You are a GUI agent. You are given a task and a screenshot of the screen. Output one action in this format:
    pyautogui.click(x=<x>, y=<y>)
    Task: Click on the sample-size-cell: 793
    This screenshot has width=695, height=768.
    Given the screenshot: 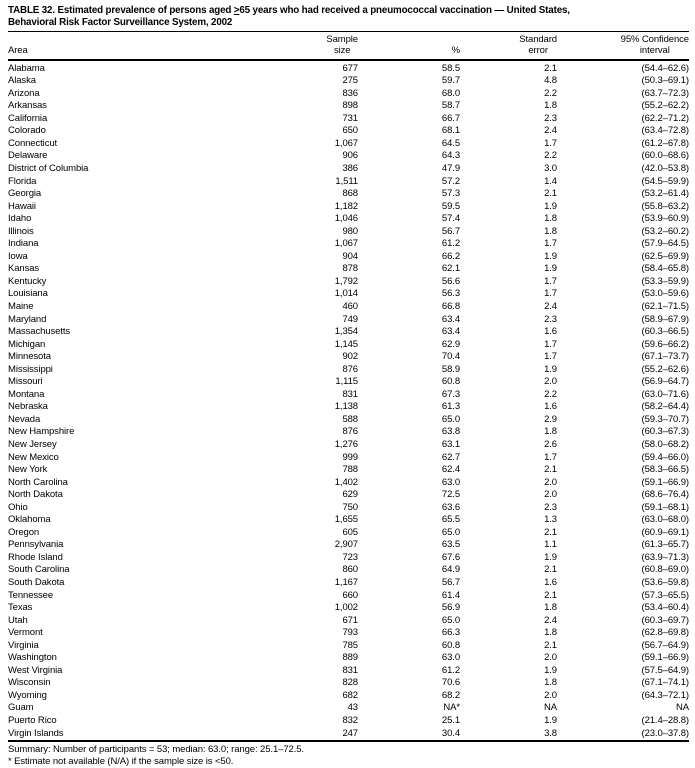 What is the action you would take?
    pyautogui.click(x=350, y=633)
    